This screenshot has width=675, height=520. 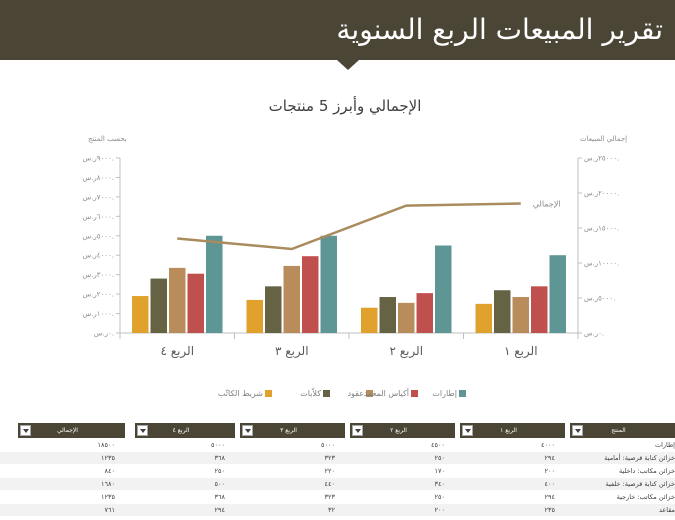 I want to click on total-line-label: الإجمالي, so click(x=547, y=205).